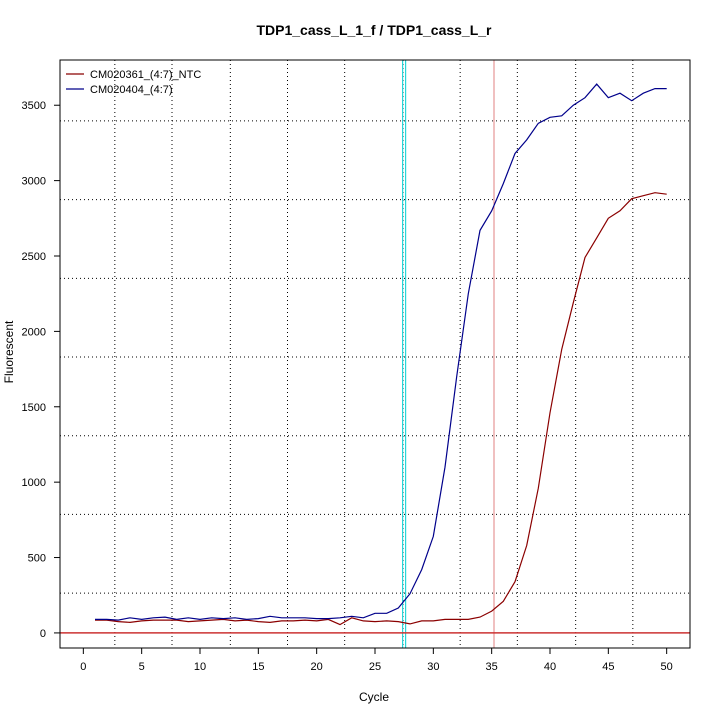  I want to click on y-axis: 0 500 1000 1500 2000 2500 3000 3500, so click(41, 370).